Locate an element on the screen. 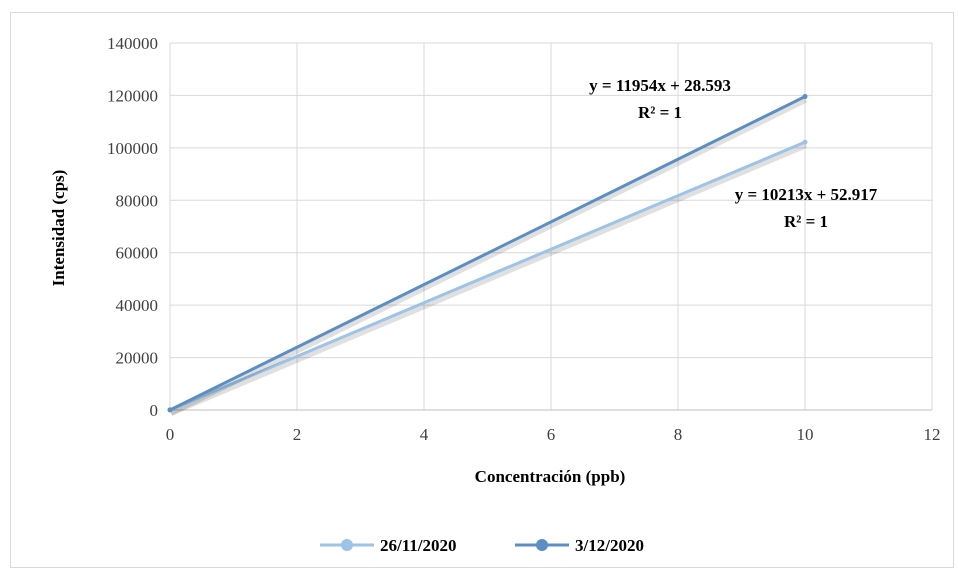 Image resolution: width=958 pixels, height=571 pixels. r2-label-series-2: R² = 1 is located at coordinates (660, 112).